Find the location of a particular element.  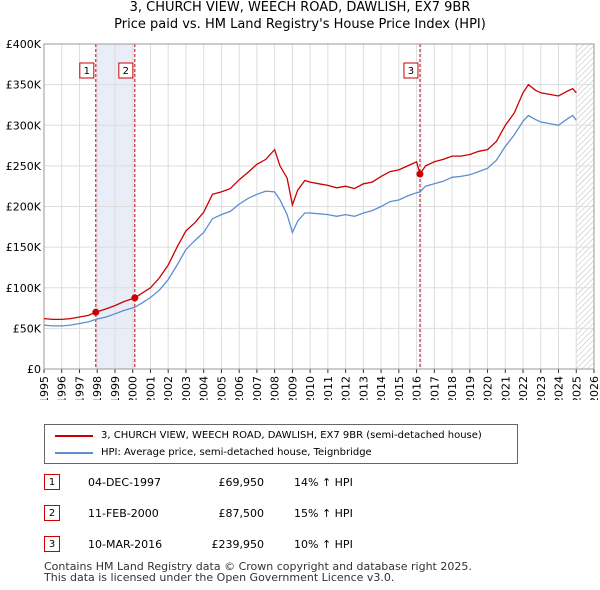

sale-hpi-diff: 14% ↑ HPI is located at coordinates (323, 482).